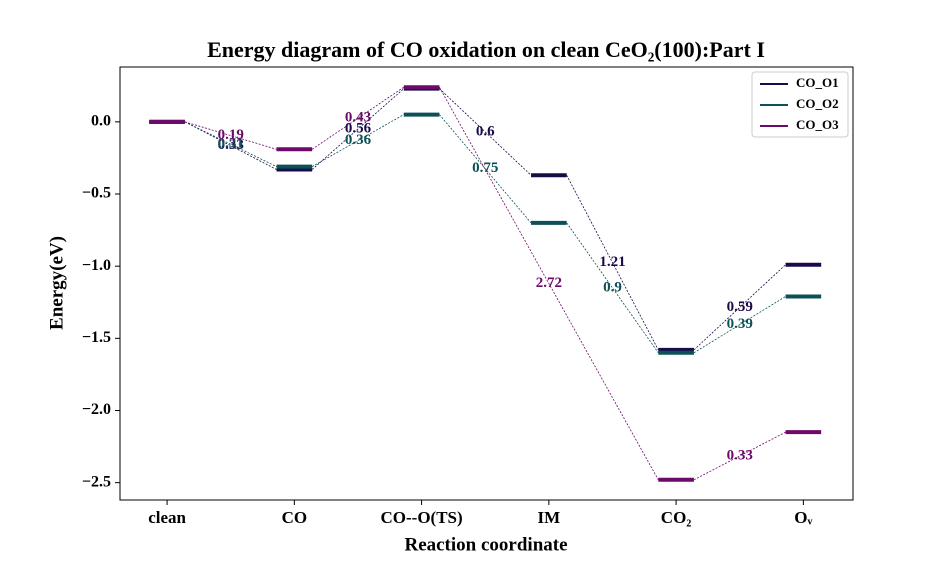  Describe the element at coordinates (96, 193) in the screenshot. I see `y-tick-label: −0.5` at that location.